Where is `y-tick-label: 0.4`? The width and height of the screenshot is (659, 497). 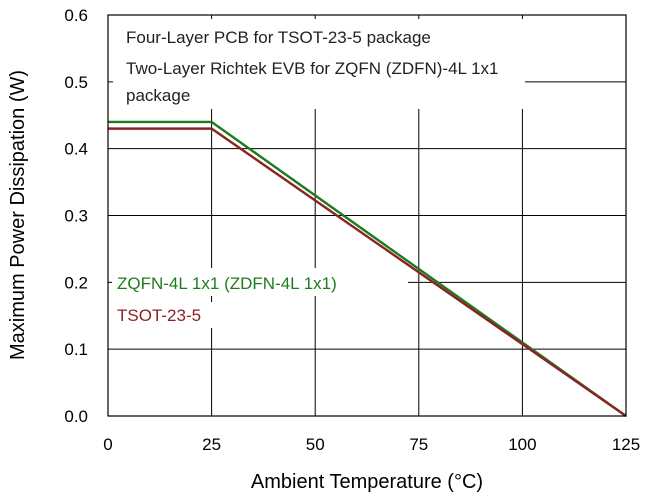
y-tick-label: 0.4 is located at coordinates (76, 149).